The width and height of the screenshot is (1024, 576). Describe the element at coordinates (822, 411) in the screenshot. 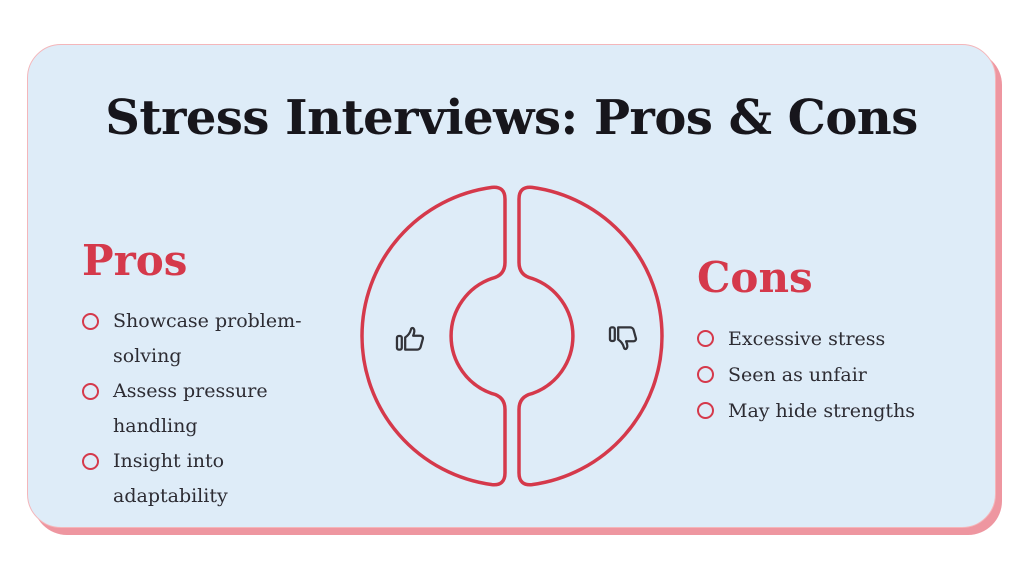

I see `list-item-label: May hide strengths` at that location.